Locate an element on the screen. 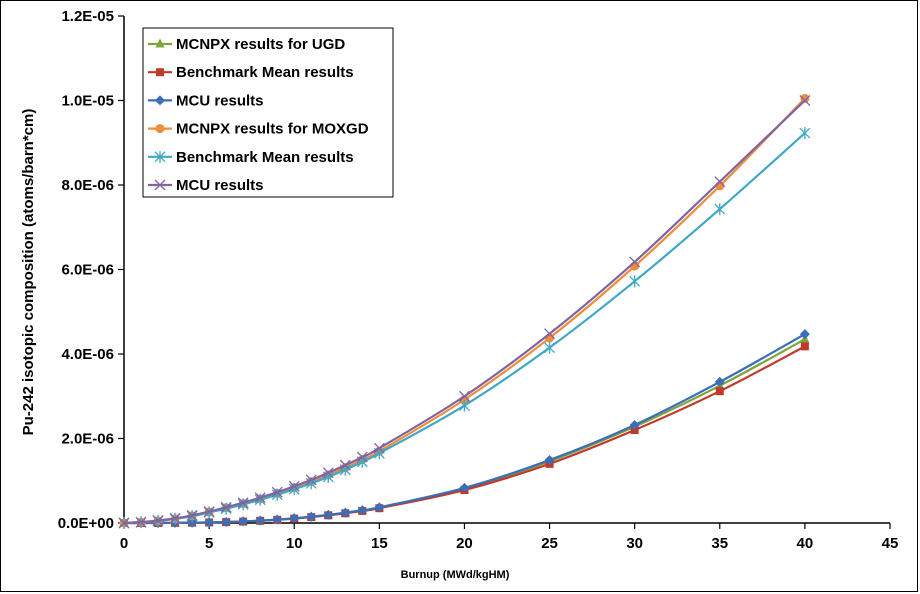 The width and height of the screenshot is (920, 594). legend-item: Benchmark Mean results is located at coordinates (251, 72).